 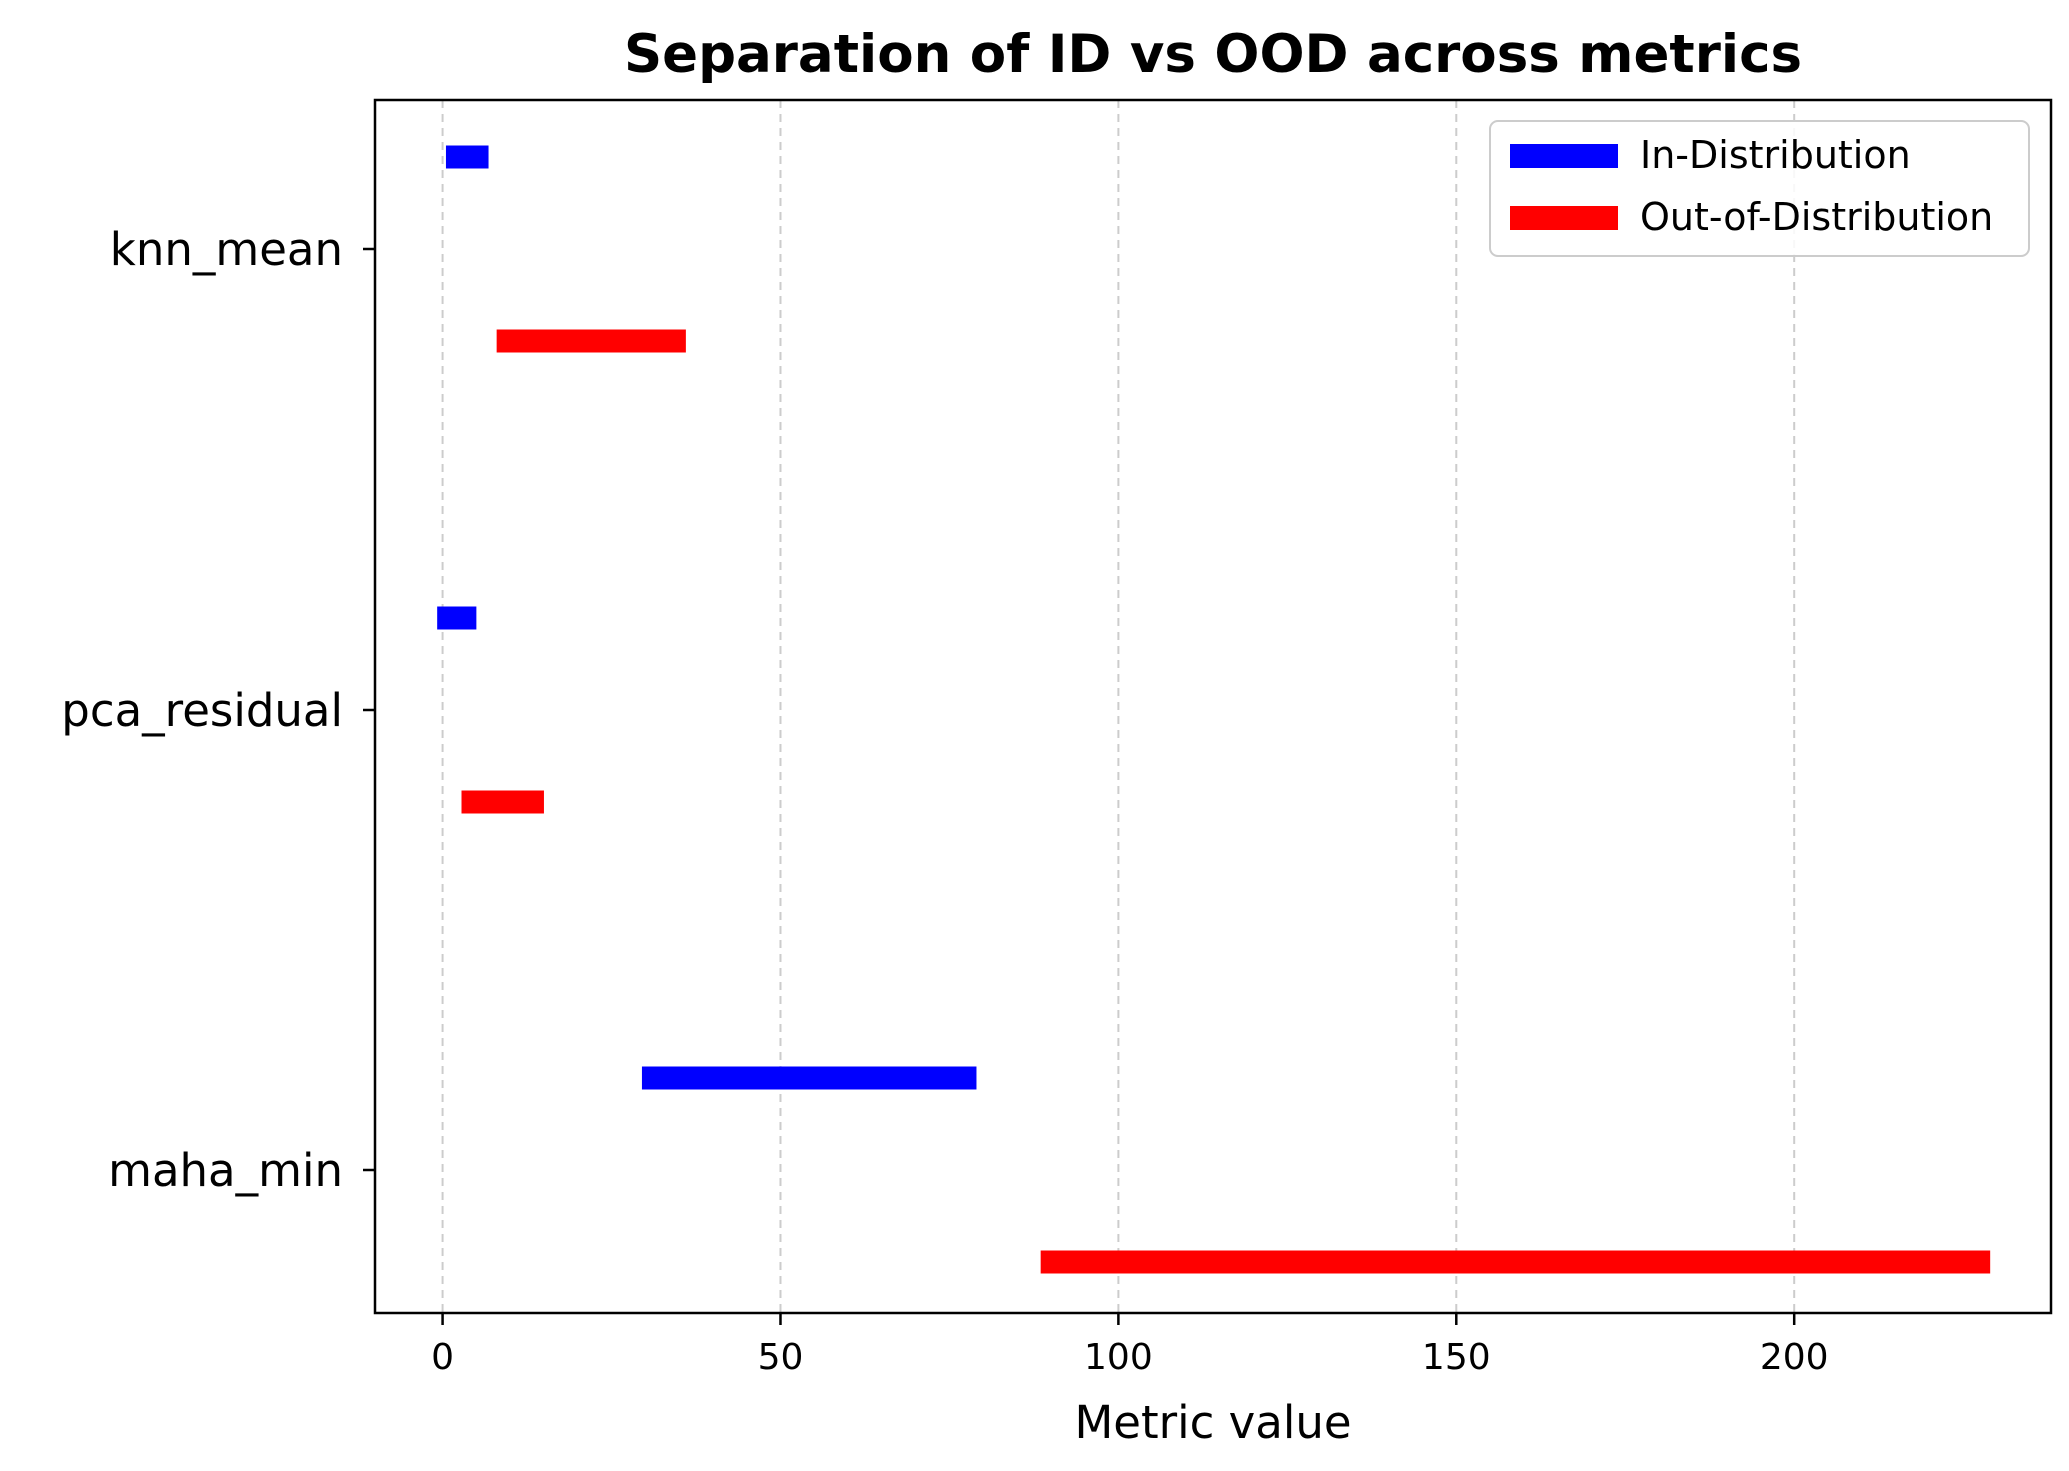 I want to click on x-tick-label: 100, so click(x=1118, y=1357).